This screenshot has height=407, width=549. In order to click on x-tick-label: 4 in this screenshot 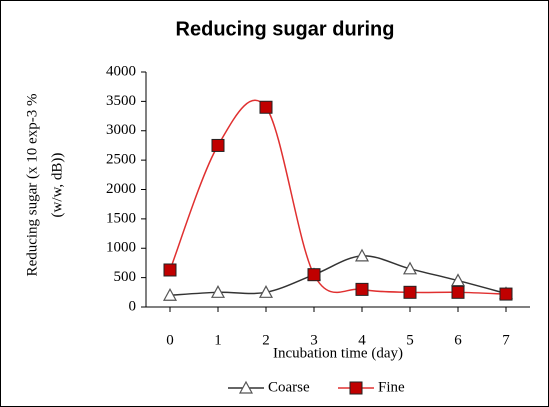, I will do `click(362, 340)`.